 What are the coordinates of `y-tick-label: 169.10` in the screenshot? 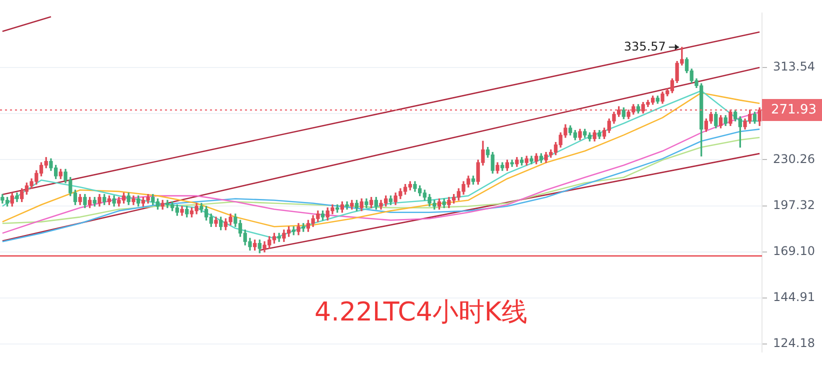 It's located at (794, 251).